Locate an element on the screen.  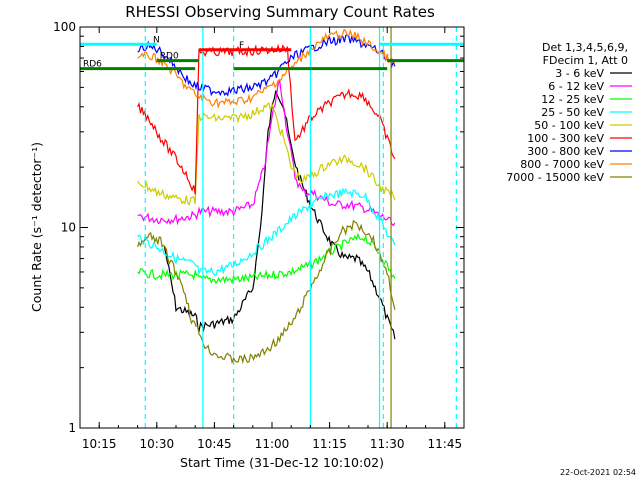
legend-label-800-7000-kev: 800 - 7000 keV is located at coordinates (562, 164).